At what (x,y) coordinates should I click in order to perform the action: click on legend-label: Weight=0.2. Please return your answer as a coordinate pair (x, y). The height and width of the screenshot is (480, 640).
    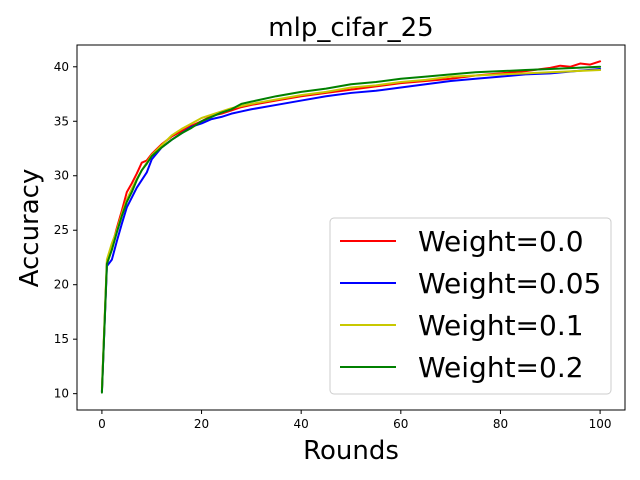
    Looking at the image, I should click on (501, 367).